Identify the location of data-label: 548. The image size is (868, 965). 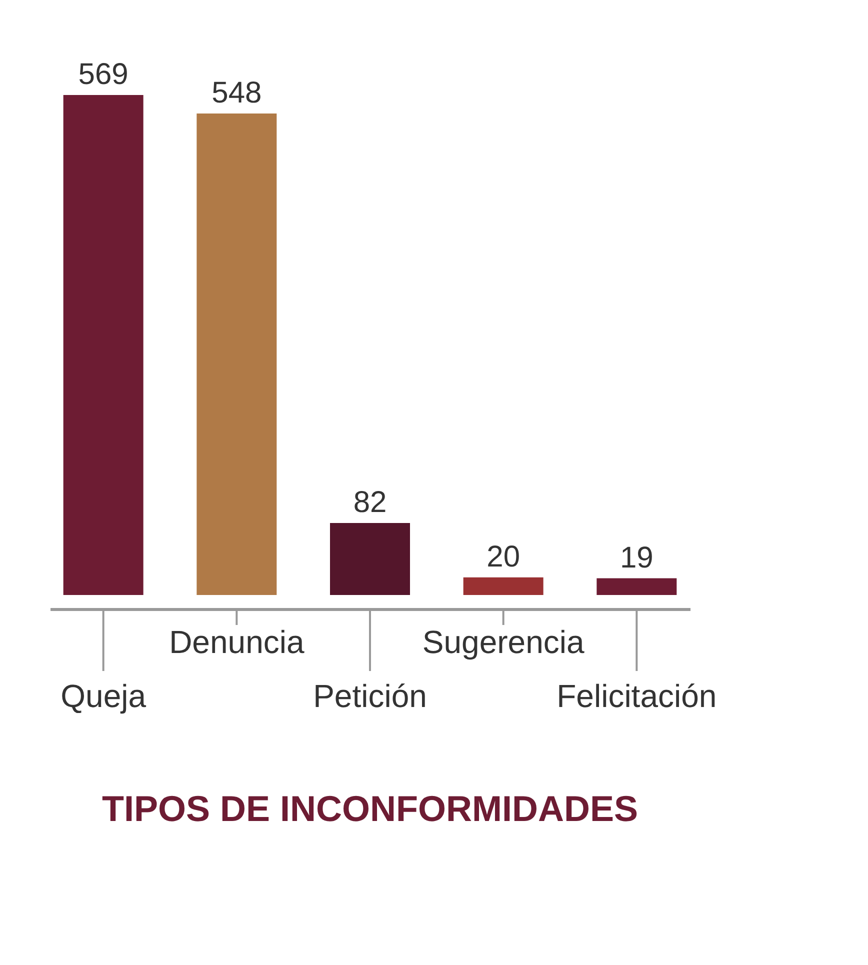
(237, 93).